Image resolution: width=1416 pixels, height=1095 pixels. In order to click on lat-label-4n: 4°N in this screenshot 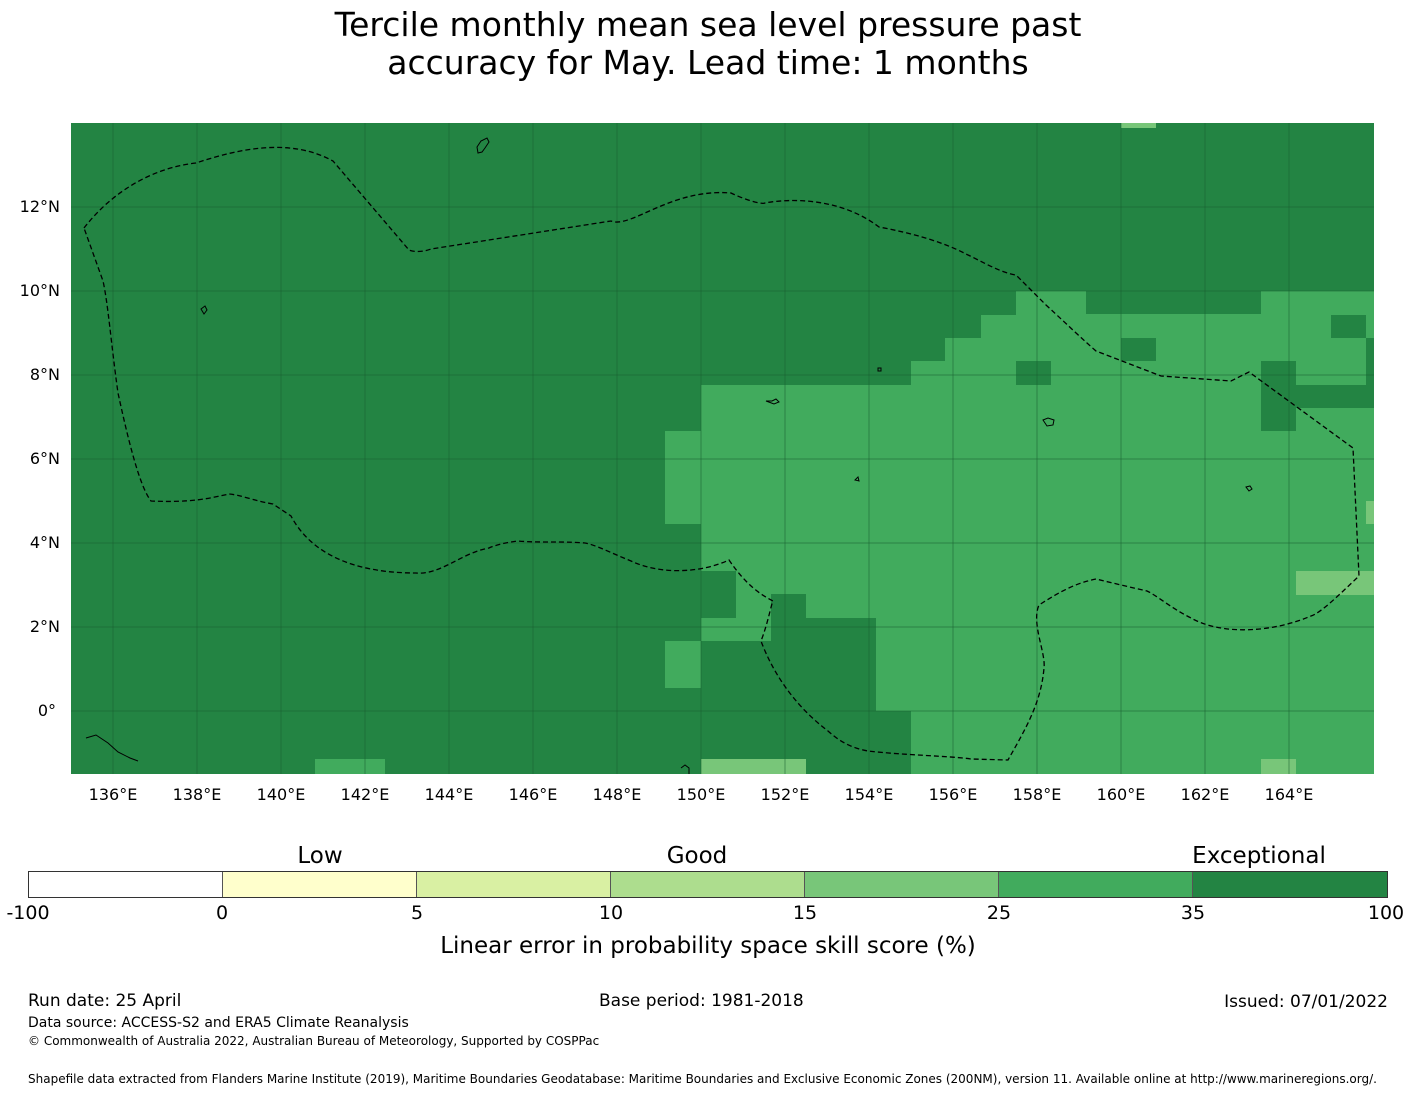, I will do `click(44, 542)`.